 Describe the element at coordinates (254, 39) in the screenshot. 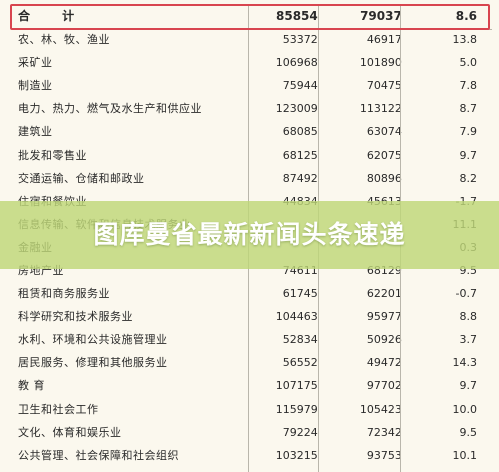

I see `table-row: 农、林、牧、渔业 53372 46917 13.8` at that location.